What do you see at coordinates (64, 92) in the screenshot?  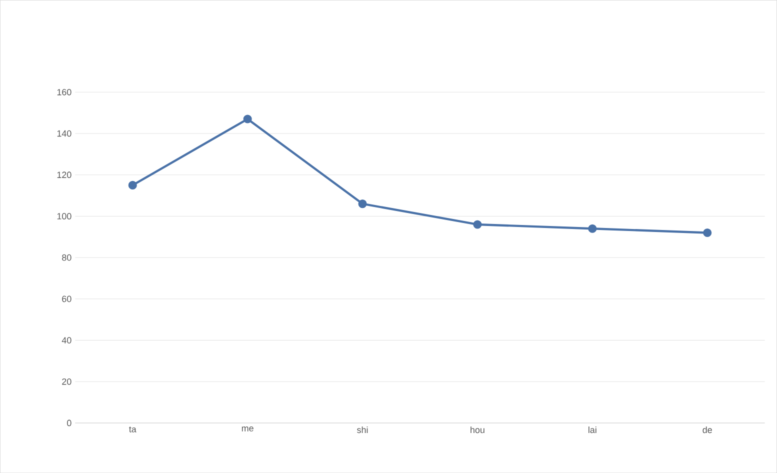 I see `y-tick-label: 160` at bounding box center [64, 92].